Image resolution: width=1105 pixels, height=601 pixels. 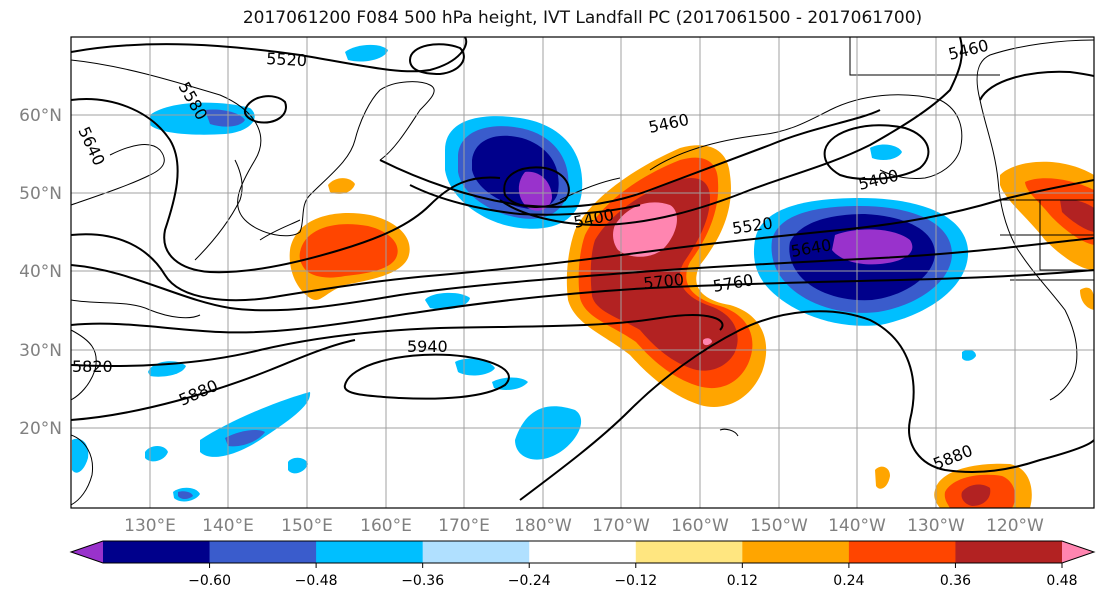 What do you see at coordinates (464, 526) in the screenshot?
I see `lon-label: 170°E` at bounding box center [464, 526].